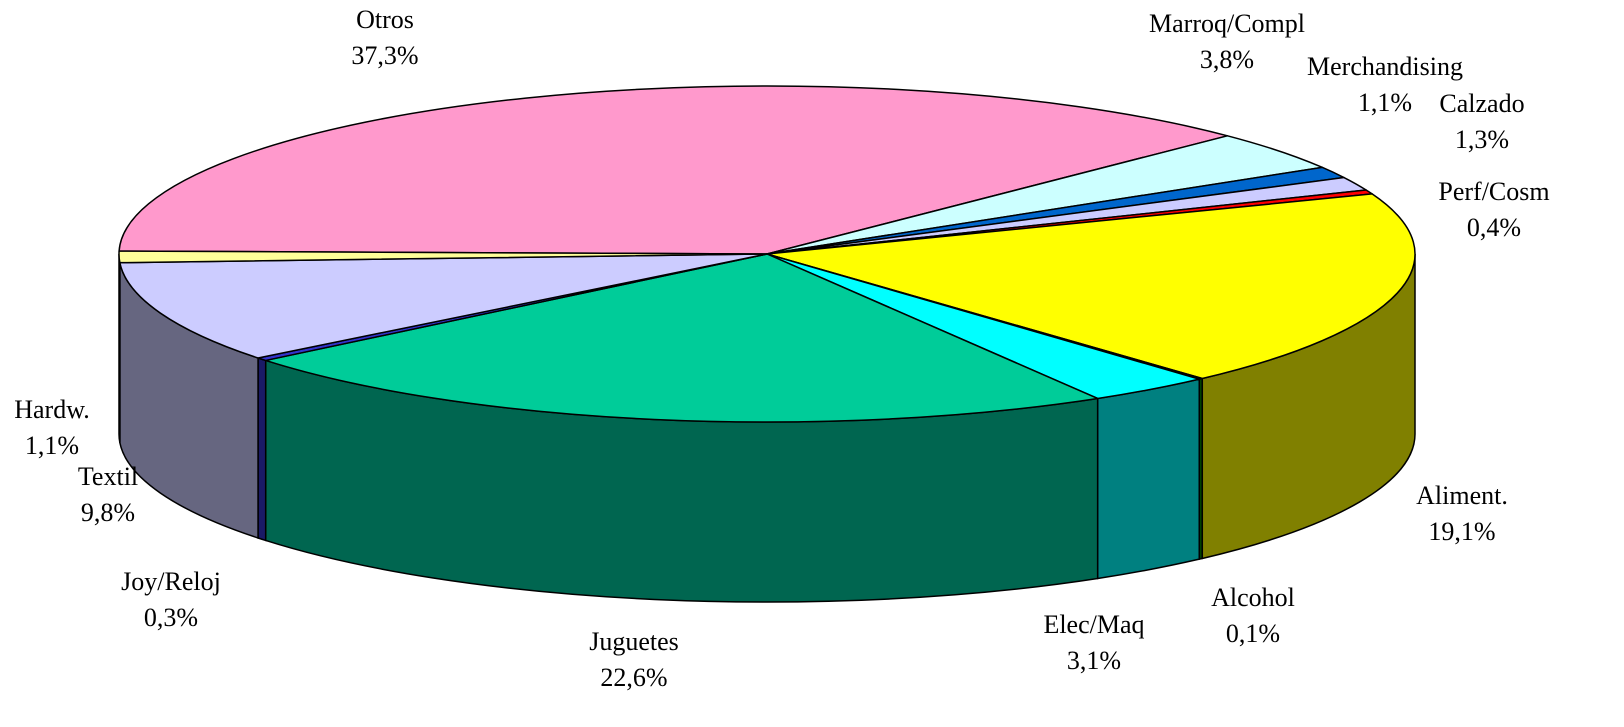  Describe the element at coordinates (1148, 479) in the screenshot. I see `side-elec-maq` at that location.